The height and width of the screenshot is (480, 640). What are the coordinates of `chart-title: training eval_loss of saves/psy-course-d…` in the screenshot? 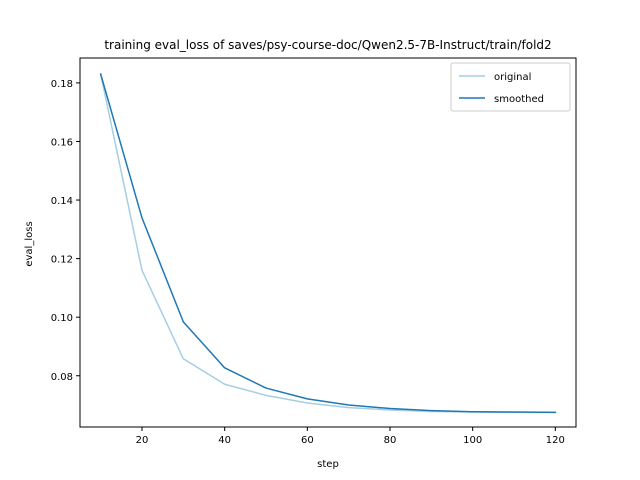 It's located at (327, 45).